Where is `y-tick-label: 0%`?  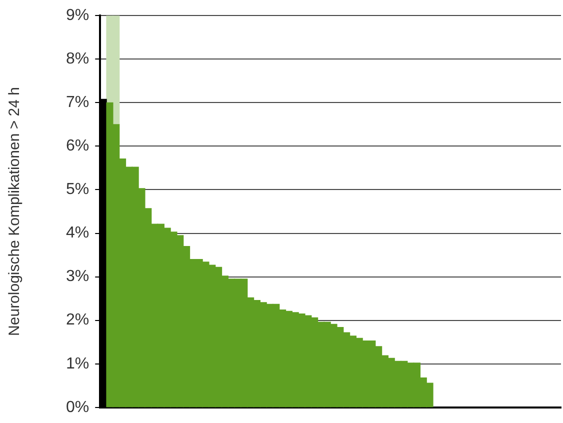
y-tick-label: 0% is located at coordinates (78, 407).